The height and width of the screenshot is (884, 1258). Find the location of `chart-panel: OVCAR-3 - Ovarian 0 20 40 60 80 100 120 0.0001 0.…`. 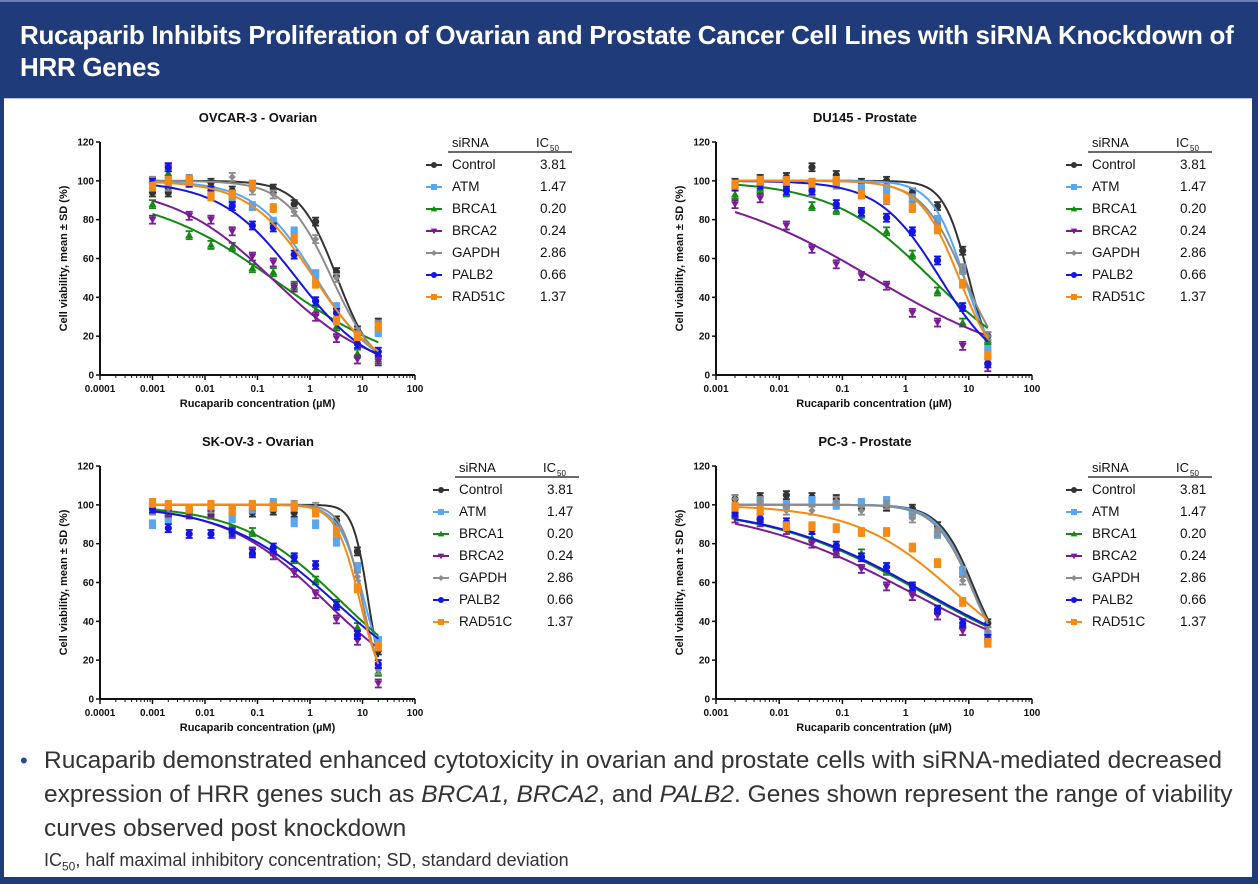

chart-panel: OVCAR-3 - Ovarian 0 20 40 60 80 100 120 0.0001 0.… is located at coordinates (315, 260).